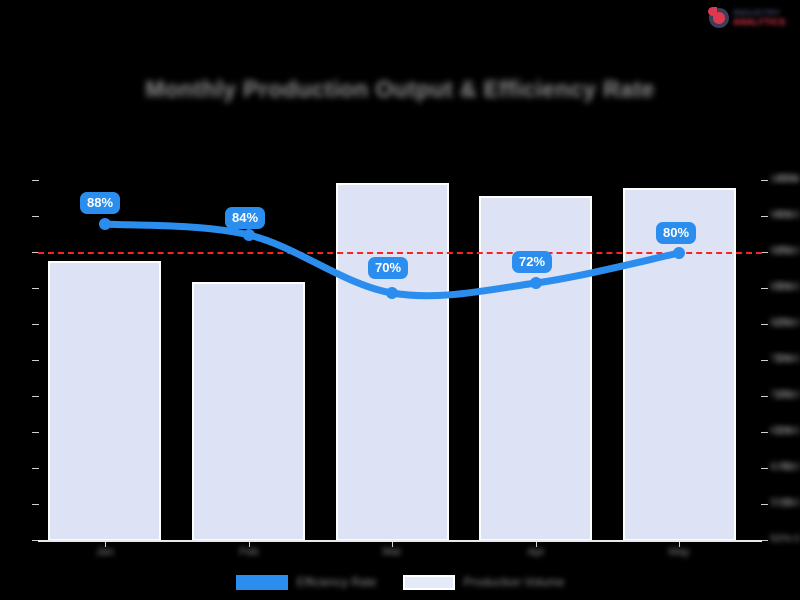  What do you see at coordinates (100, 203) in the screenshot?
I see `data-label-1: 88%` at bounding box center [100, 203].